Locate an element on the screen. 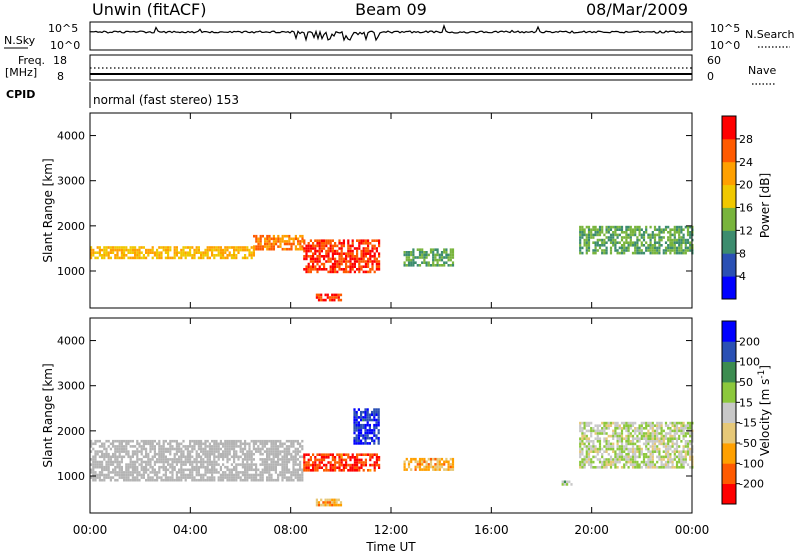 Image resolution: width=800 pixels, height=554 pixels. velocity-colorbar-label-text: Velocity [m s is located at coordinates (765, 417).